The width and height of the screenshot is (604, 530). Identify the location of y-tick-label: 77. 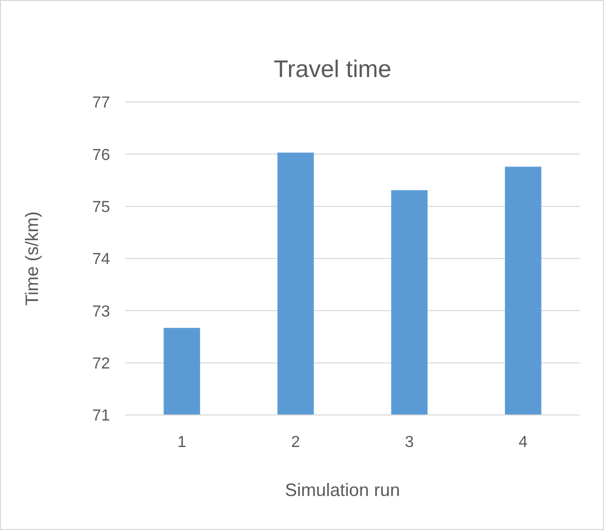
(101, 103).